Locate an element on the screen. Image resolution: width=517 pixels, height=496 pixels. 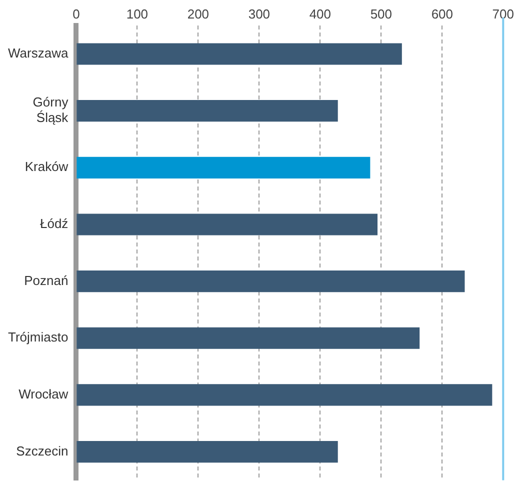
y-tick-label: Trójmiasto is located at coordinates (38, 337).